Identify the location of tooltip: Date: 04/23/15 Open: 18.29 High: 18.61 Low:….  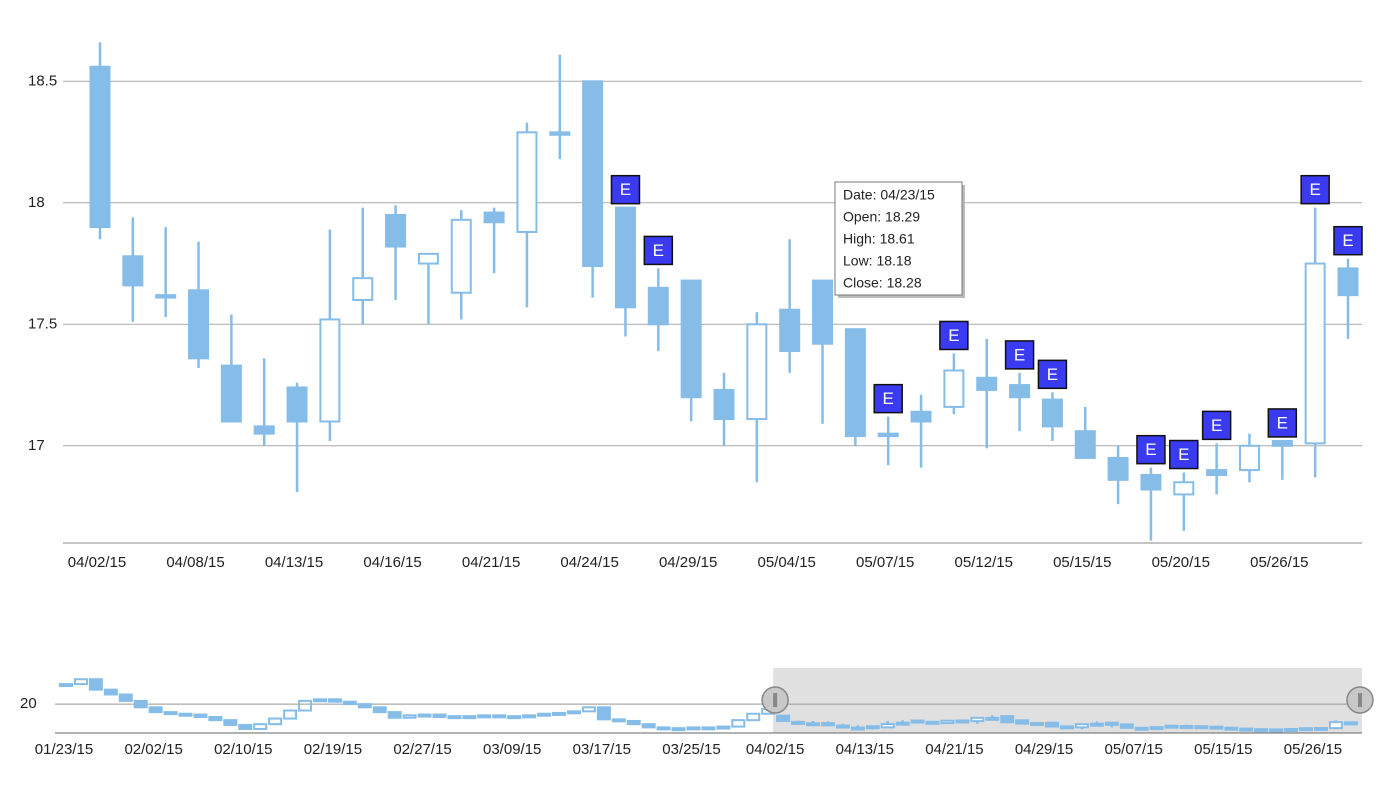
(899, 239).